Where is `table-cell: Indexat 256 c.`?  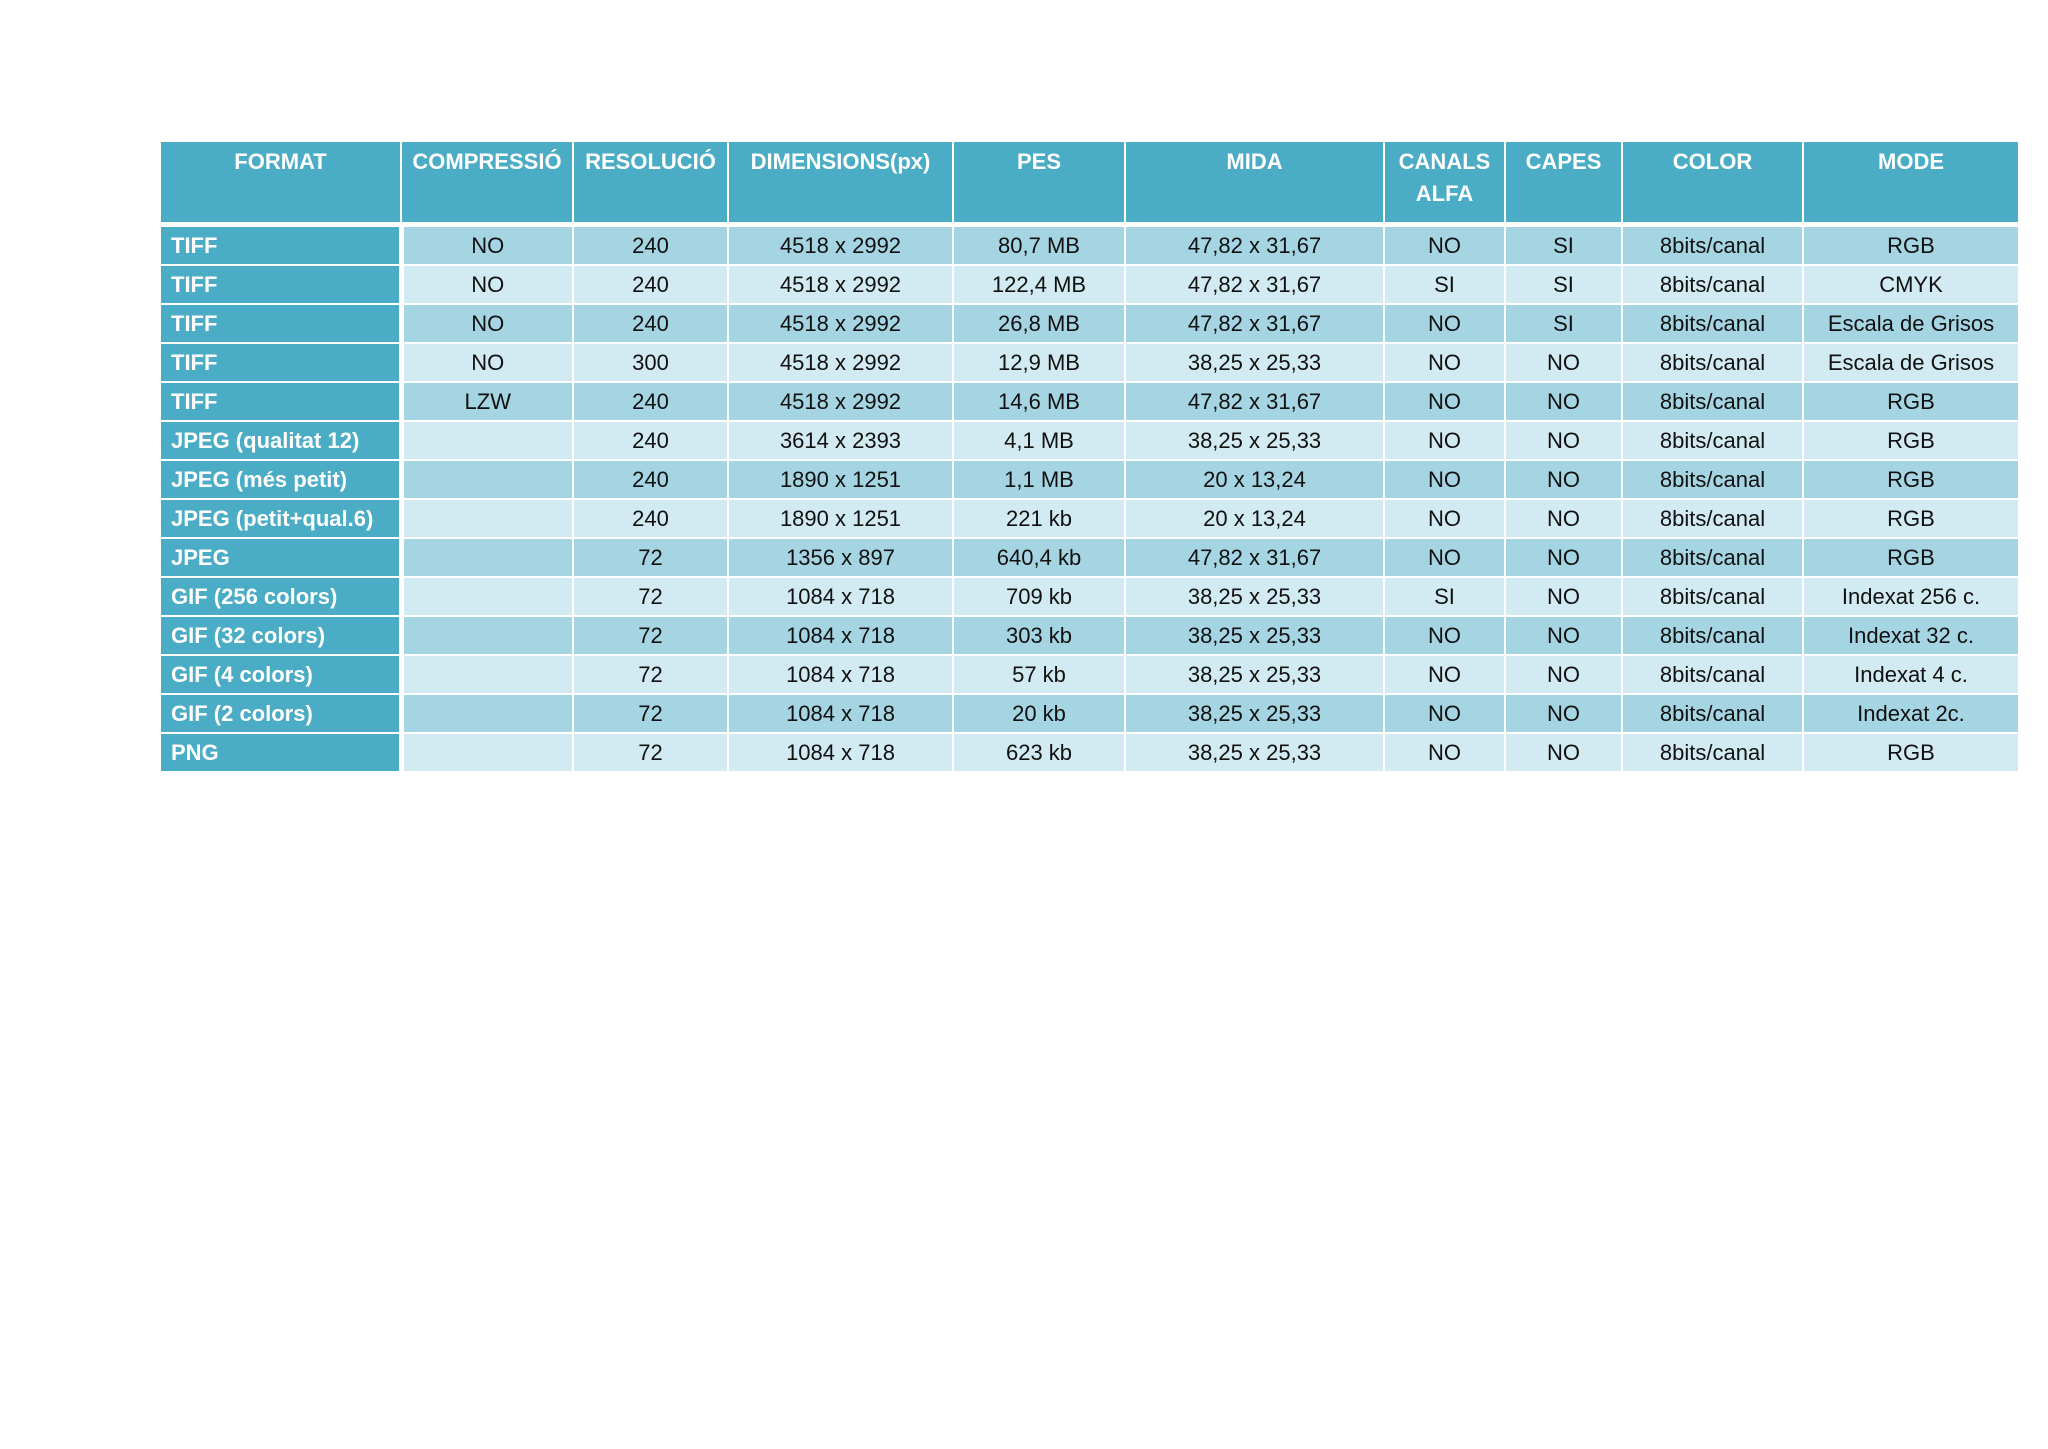 table-cell: Indexat 256 c. is located at coordinates (1911, 596).